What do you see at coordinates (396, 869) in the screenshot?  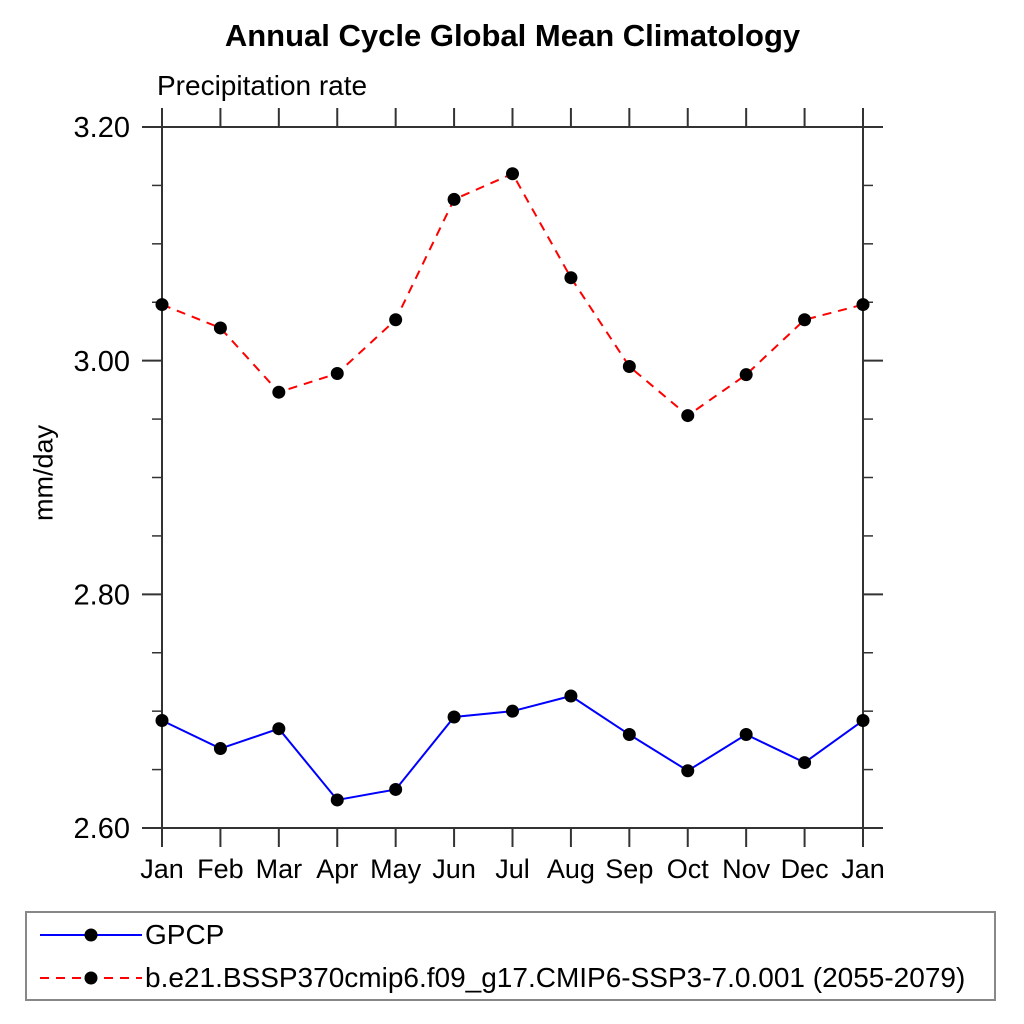 I see `x-tick-label: May` at bounding box center [396, 869].